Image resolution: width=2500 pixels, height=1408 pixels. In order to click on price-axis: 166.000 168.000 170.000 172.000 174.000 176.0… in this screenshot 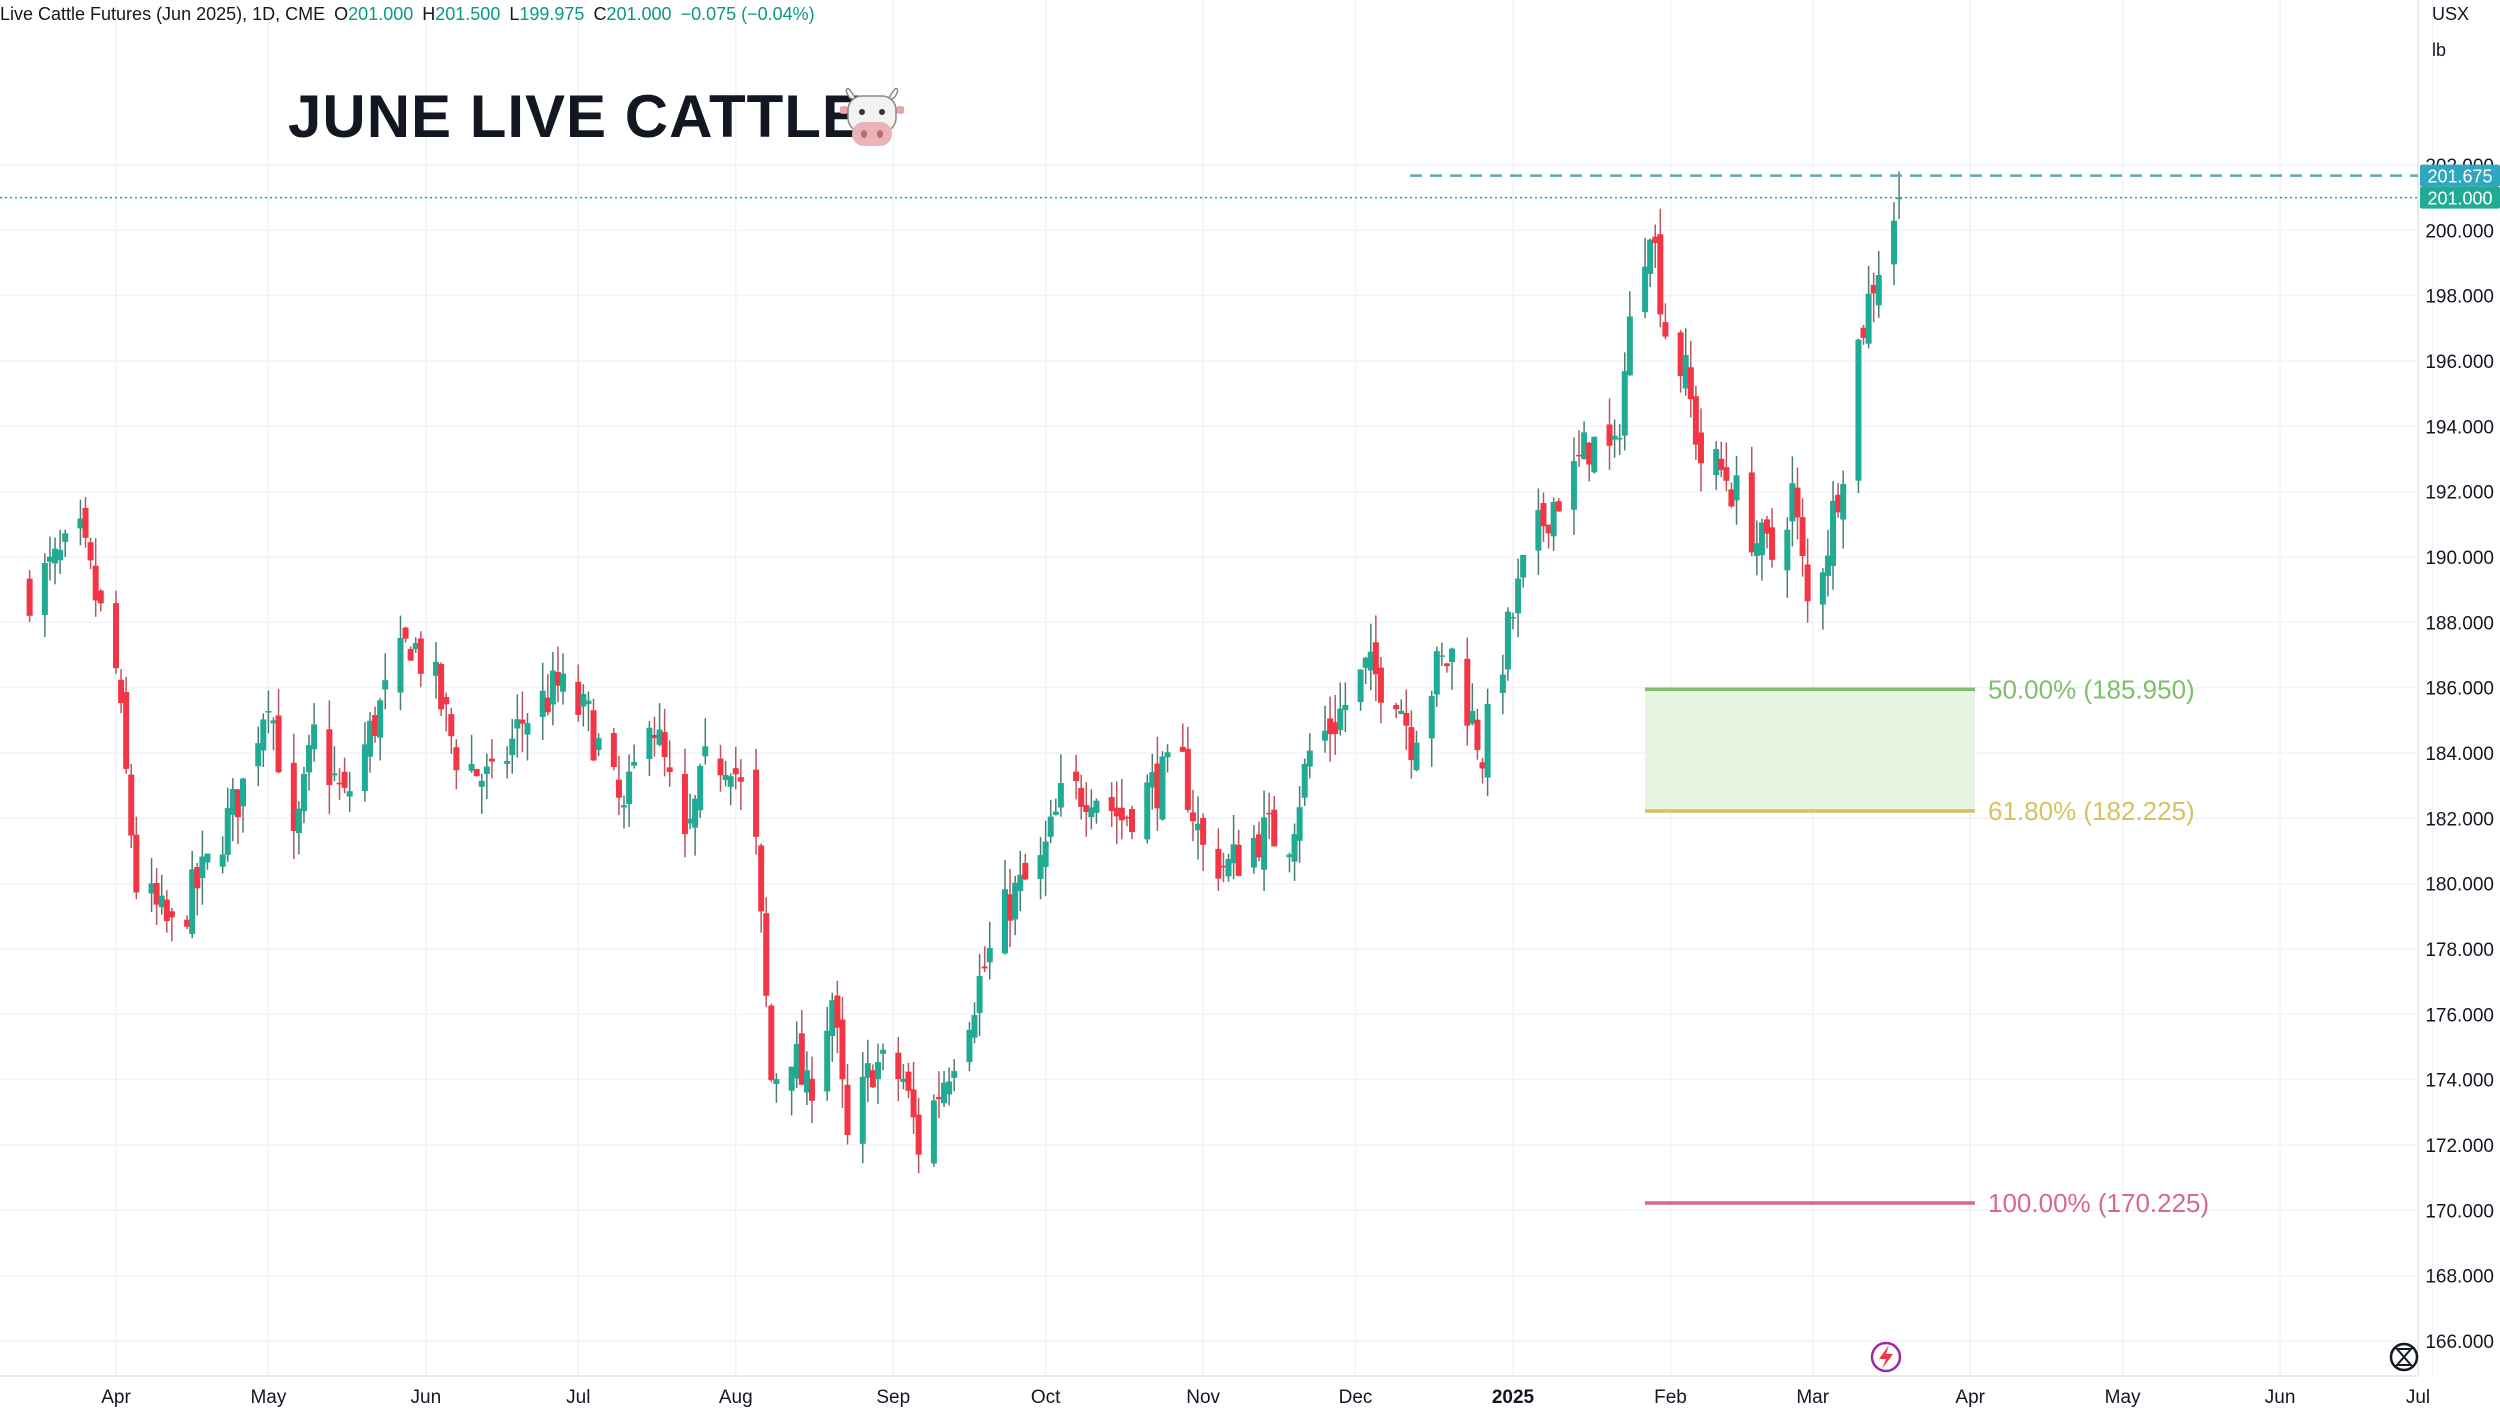, I will do `click(2459, 754)`.